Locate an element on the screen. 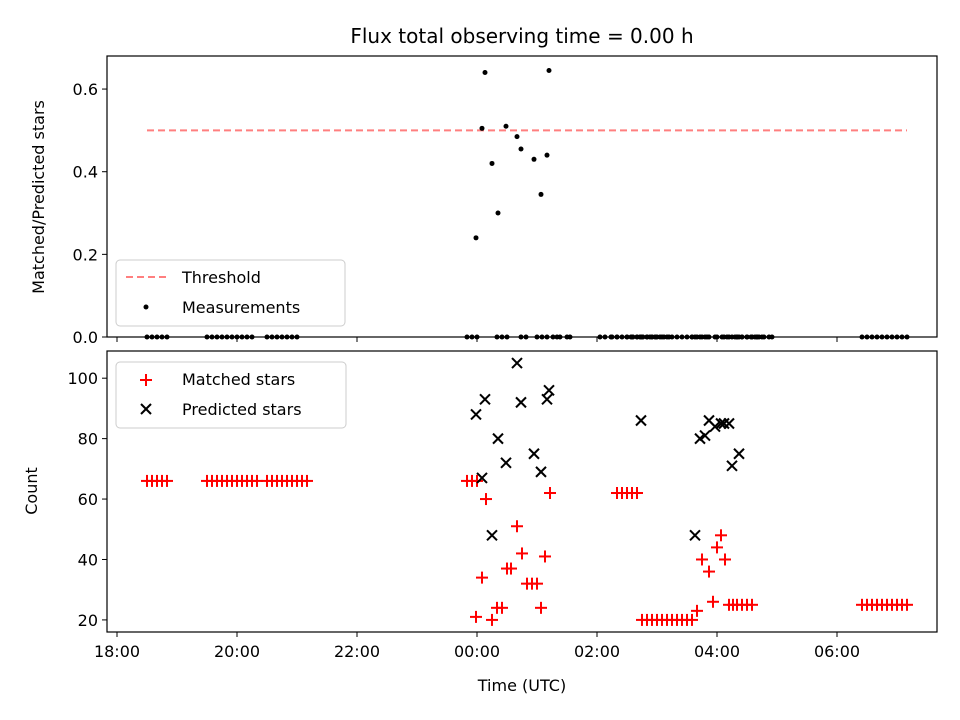 The width and height of the screenshot is (960, 720). x-tick-label: 02:00 is located at coordinates (597, 651).